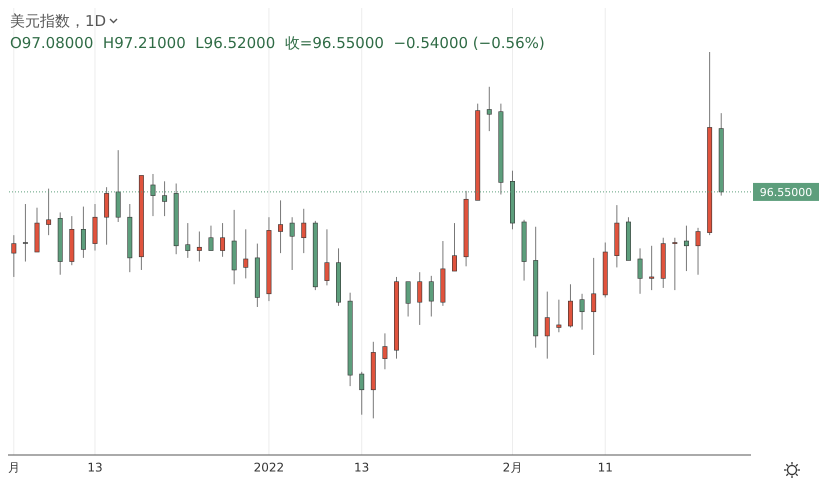 This screenshot has height=487, width=831. Describe the element at coordinates (605, 467) in the screenshot. I see `x-tick-label: 11` at that location.